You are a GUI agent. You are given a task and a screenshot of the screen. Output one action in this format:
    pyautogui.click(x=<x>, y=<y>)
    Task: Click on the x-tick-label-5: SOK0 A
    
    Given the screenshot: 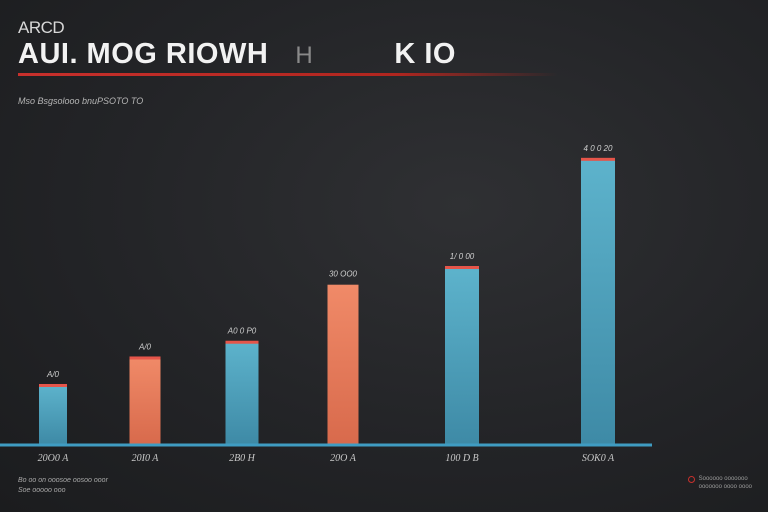 What is the action you would take?
    pyautogui.click(x=598, y=458)
    